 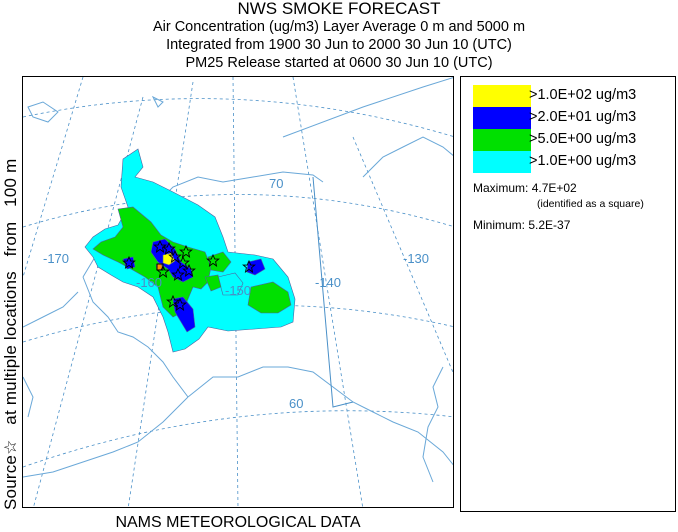 What do you see at coordinates (213, 283) in the screenshot?
I see `concentration-over-5-ring` at bounding box center [213, 283].